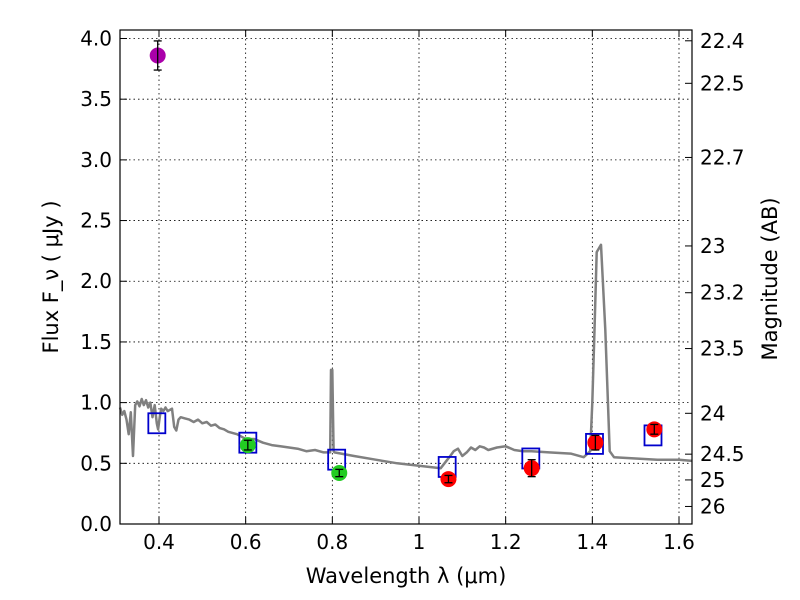 This screenshot has height=600, width=800. Describe the element at coordinates (712, 246) in the screenshot. I see `right-tick-label: 23` at that location.